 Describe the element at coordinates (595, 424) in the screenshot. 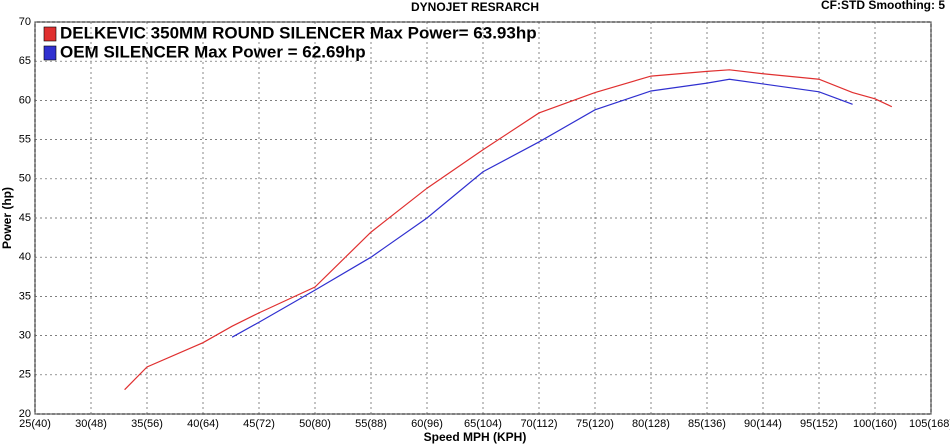

I see `x-tick-label: 75(120)` at that location.